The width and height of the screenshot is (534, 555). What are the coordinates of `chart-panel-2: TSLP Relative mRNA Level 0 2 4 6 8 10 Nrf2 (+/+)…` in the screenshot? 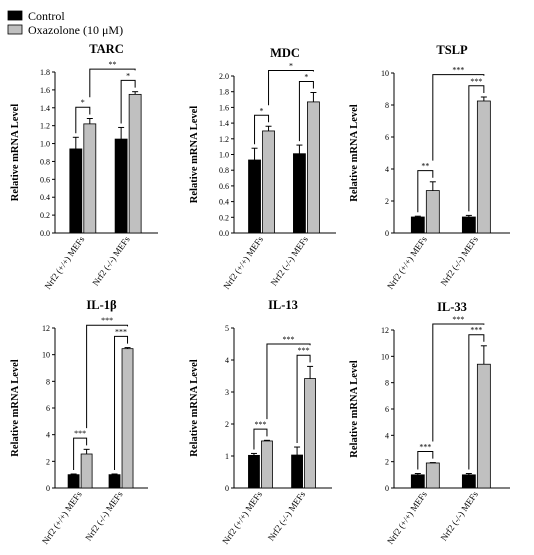 It's located at (429, 167).